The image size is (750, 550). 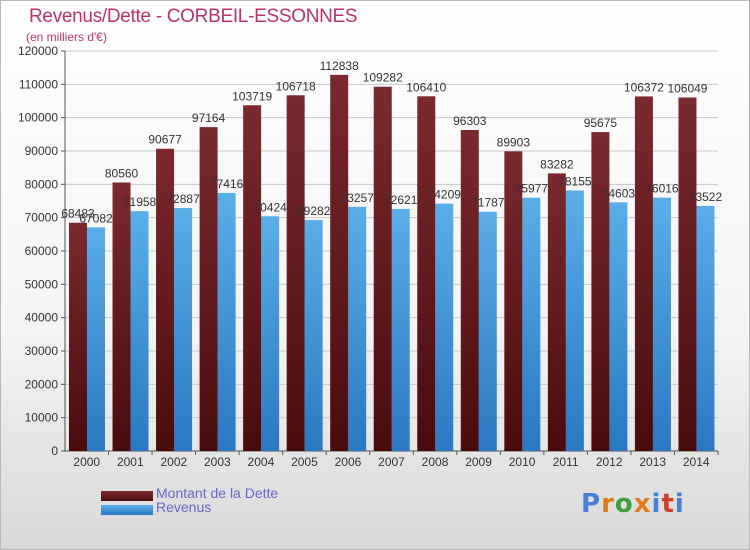 What do you see at coordinates (140, 202) in the screenshot?
I see `data-label-revenus: 71958` at bounding box center [140, 202].